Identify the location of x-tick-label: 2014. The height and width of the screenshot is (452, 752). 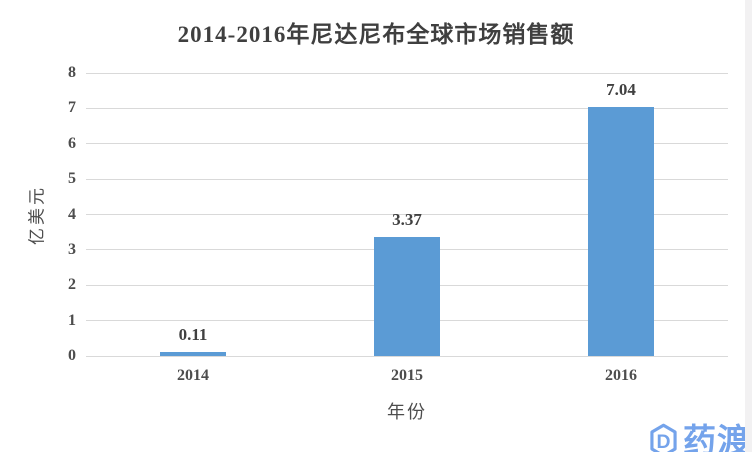
(193, 375).